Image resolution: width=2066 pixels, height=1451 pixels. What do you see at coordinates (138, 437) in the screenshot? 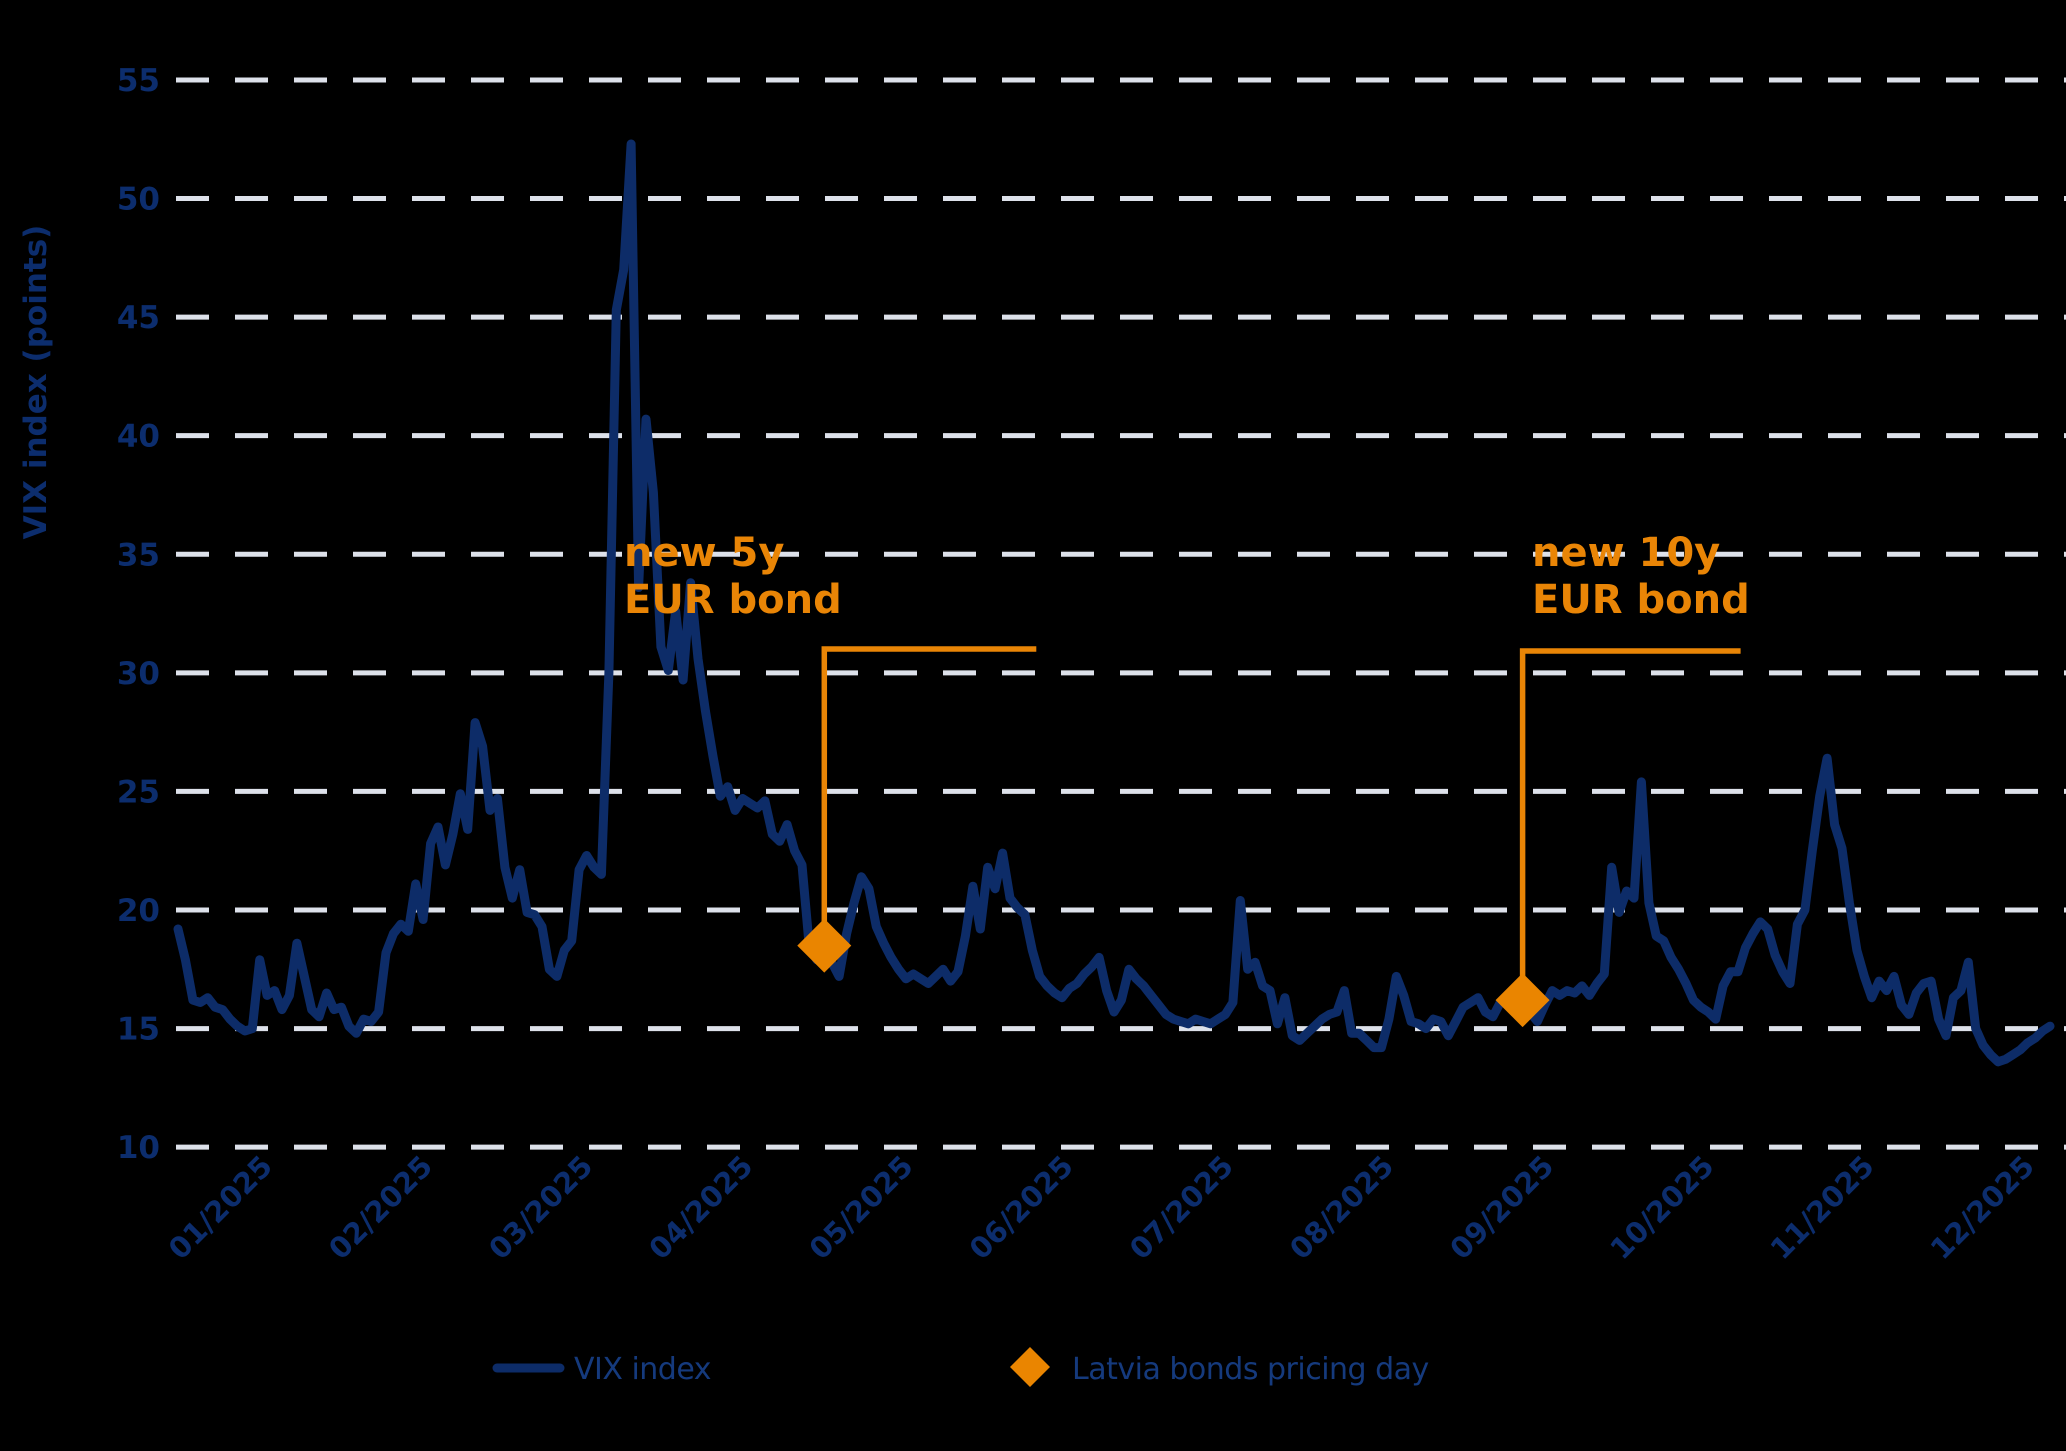
I see `y-tick-40: 40` at bounding box center [138, 437].